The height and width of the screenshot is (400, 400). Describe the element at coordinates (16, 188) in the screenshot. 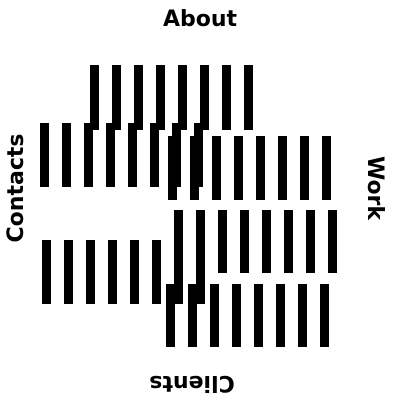

I see `nav-link-contacts: Contacts` at that location.